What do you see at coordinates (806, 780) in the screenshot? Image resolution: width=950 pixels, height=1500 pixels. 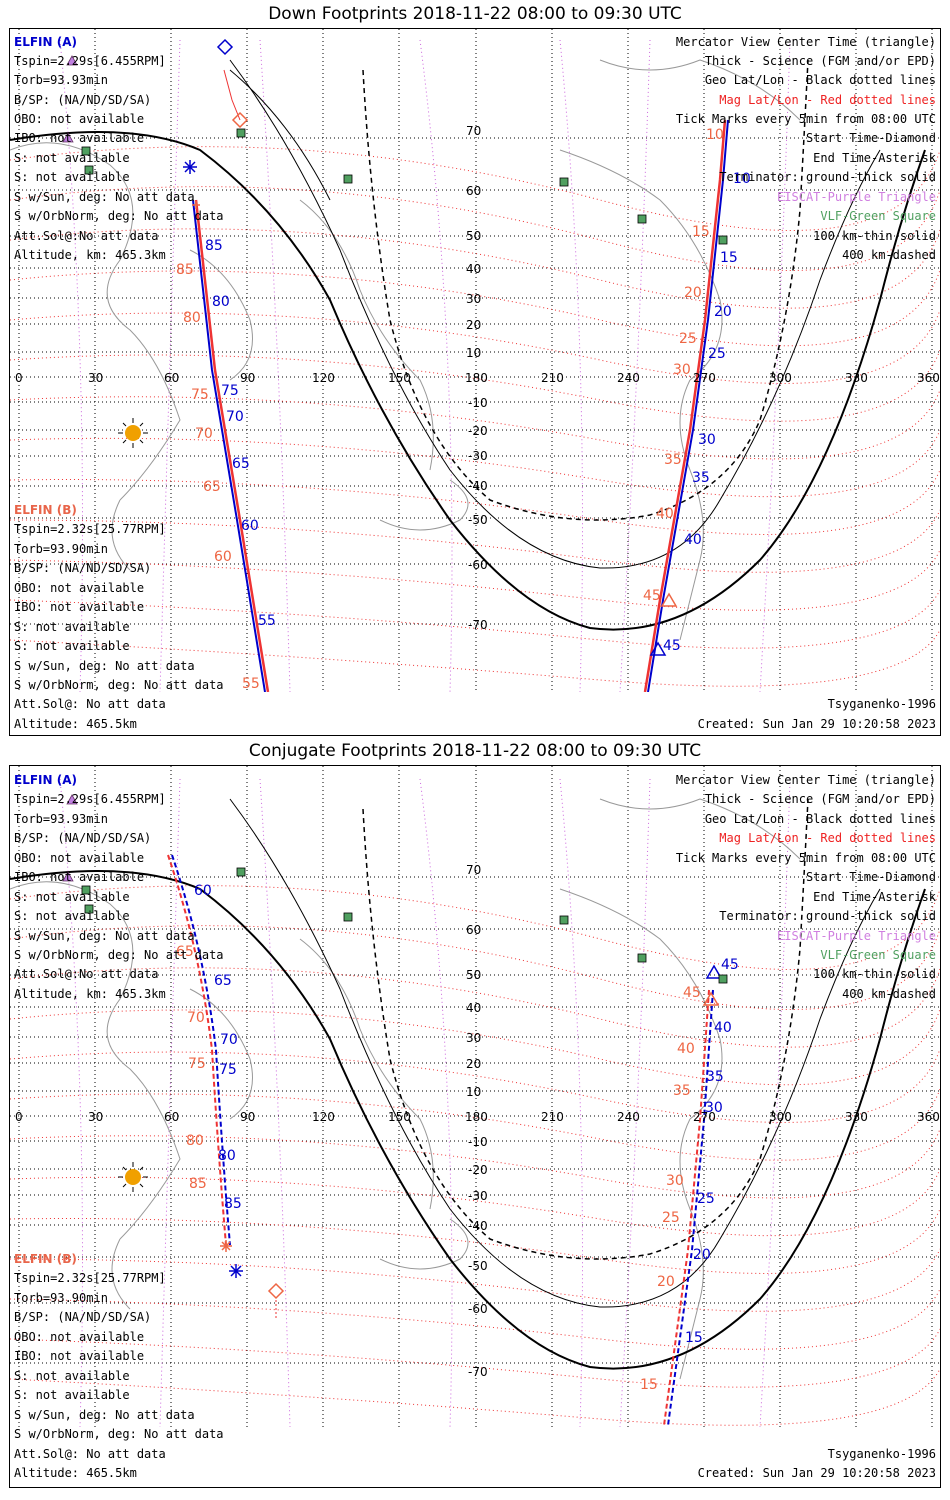 I see `legend-line: Mercator View Center Time (triangle)` at bounding box center [806, 780].